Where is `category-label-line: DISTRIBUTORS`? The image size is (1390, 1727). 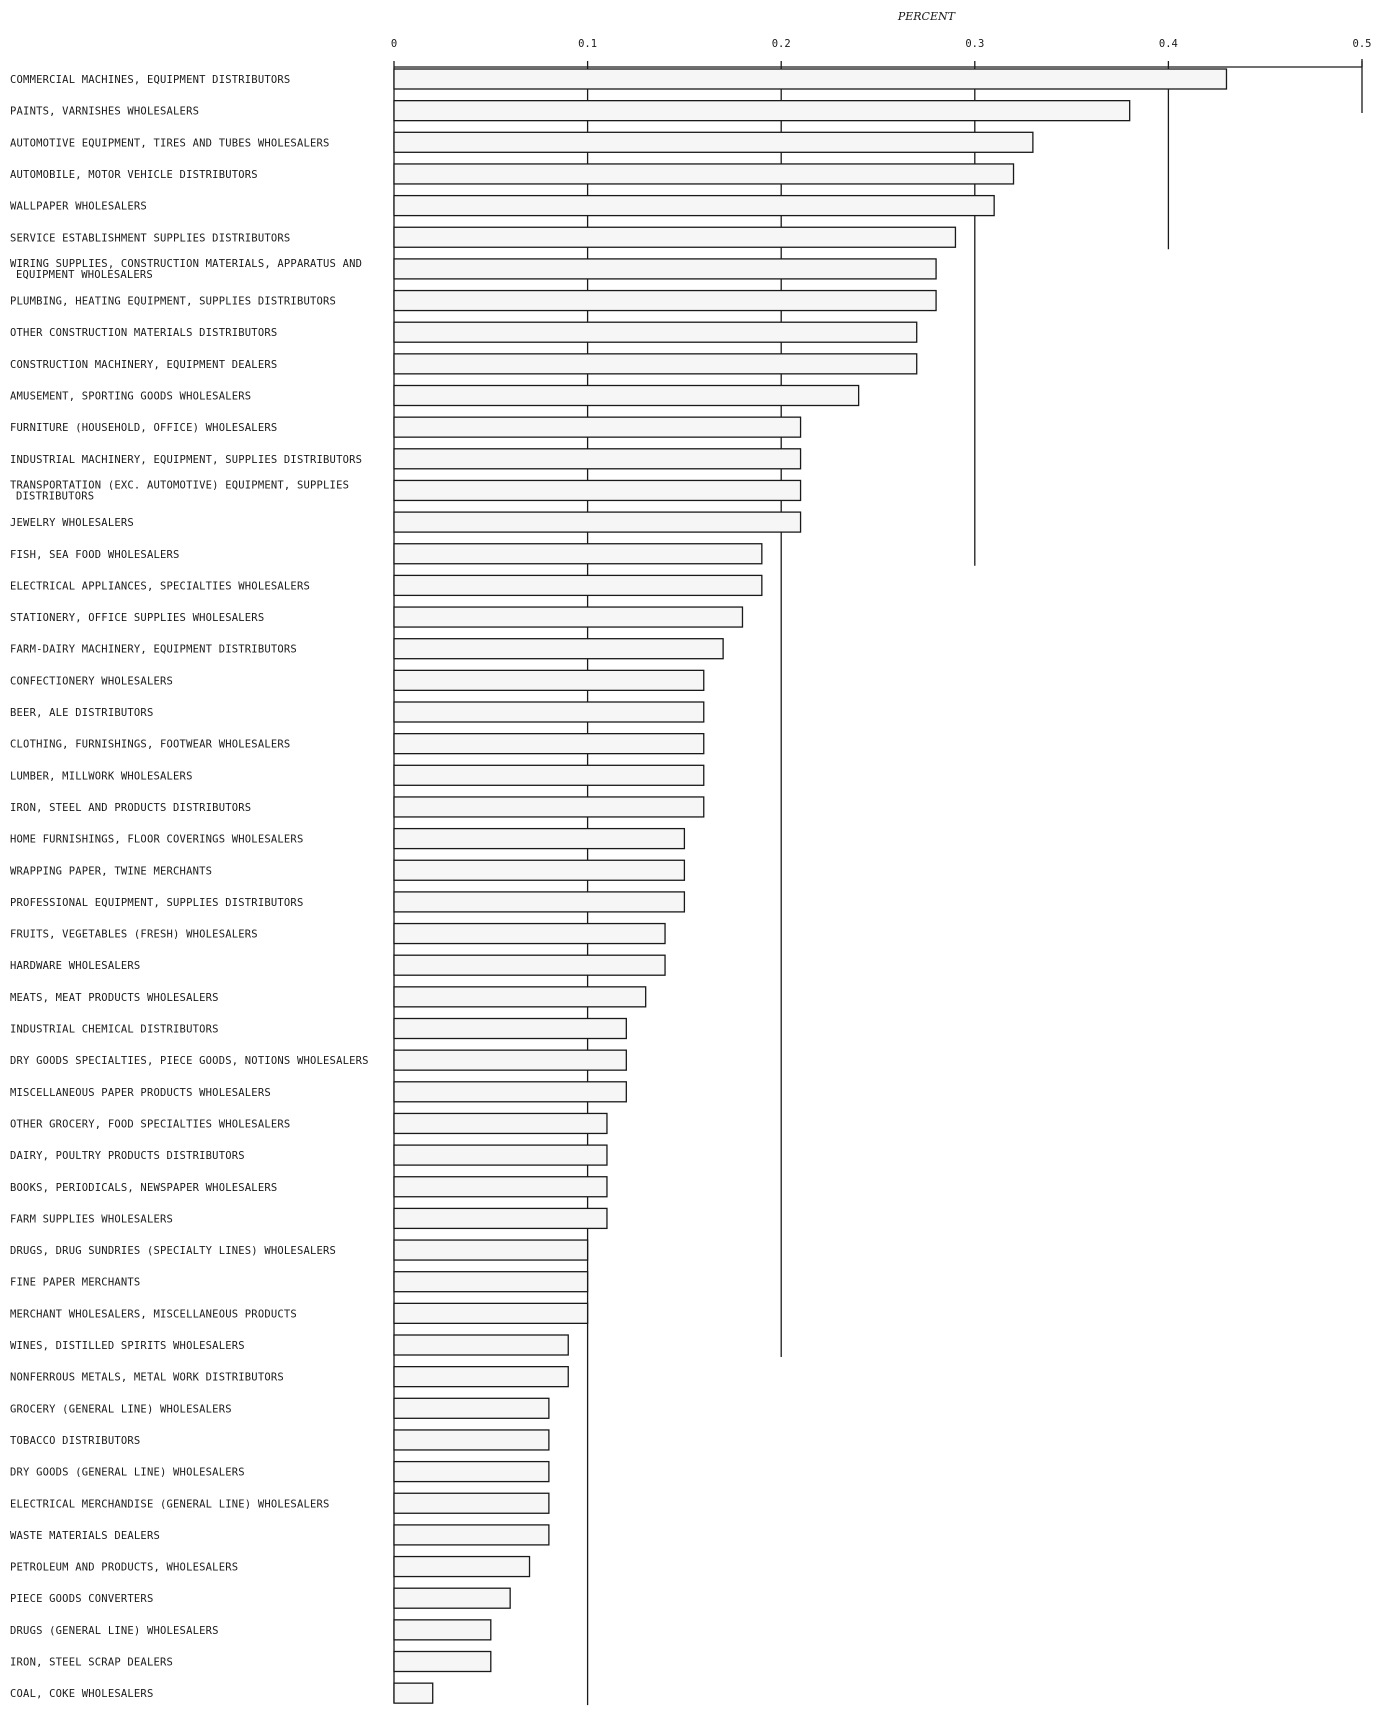
category-label-line: DISTRIBUTORS is located at coordinates (55, 496).